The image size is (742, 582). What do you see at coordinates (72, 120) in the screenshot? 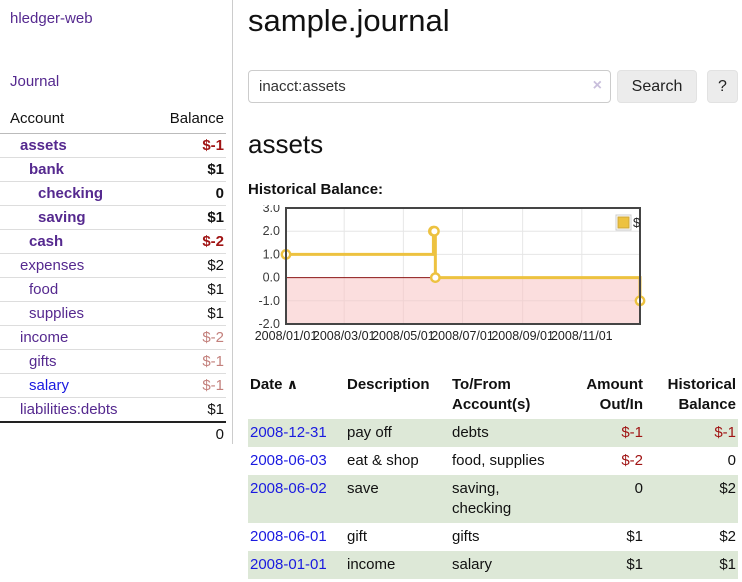
I see `accounts-column-header: Account` at bounding box center [72, 120].